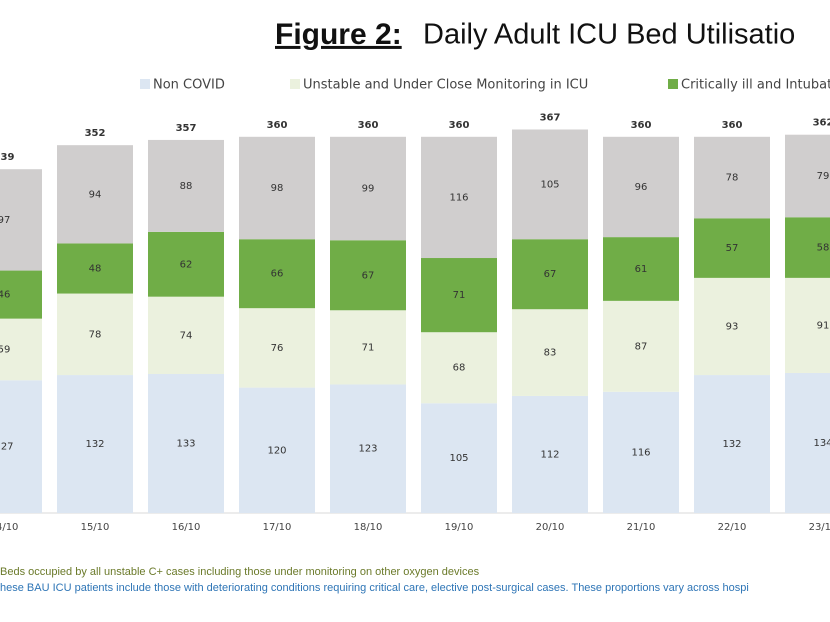 The height and width of the screenshot is (622, 830). I want to click on x-tick-label: 22/10, so click(732, 527).